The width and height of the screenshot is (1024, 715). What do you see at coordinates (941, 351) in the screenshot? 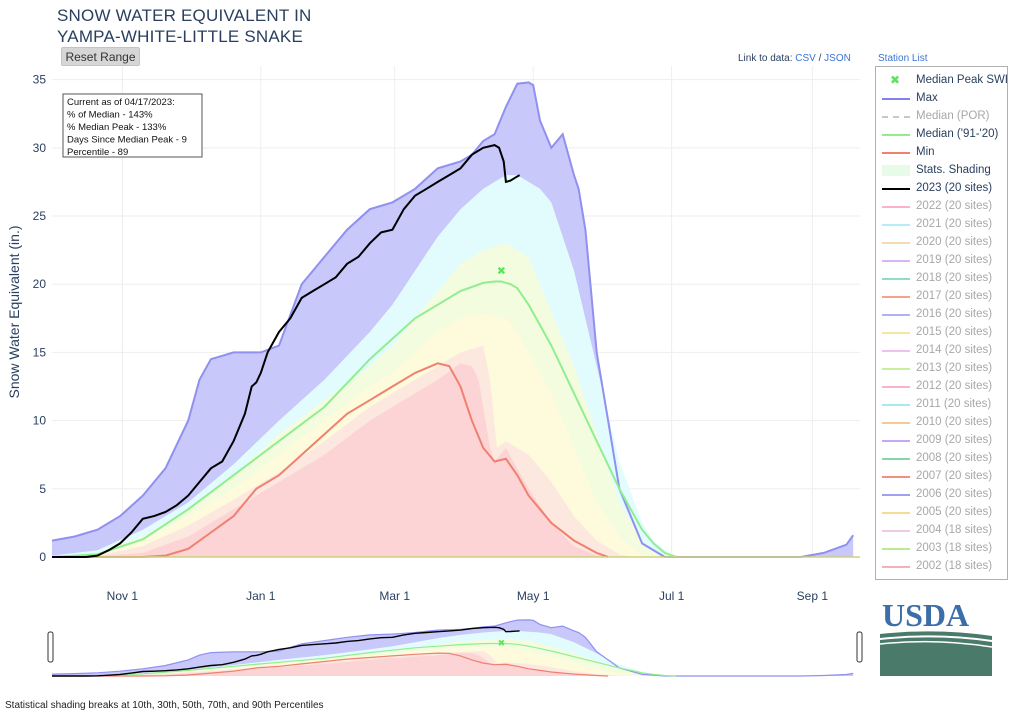
I see `legend-item: 2014 (20 sites)` at bounding box center [941, 351].